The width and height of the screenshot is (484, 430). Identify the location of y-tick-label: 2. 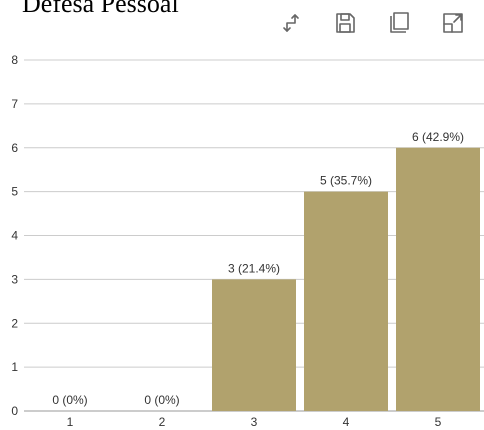
(14, 323).